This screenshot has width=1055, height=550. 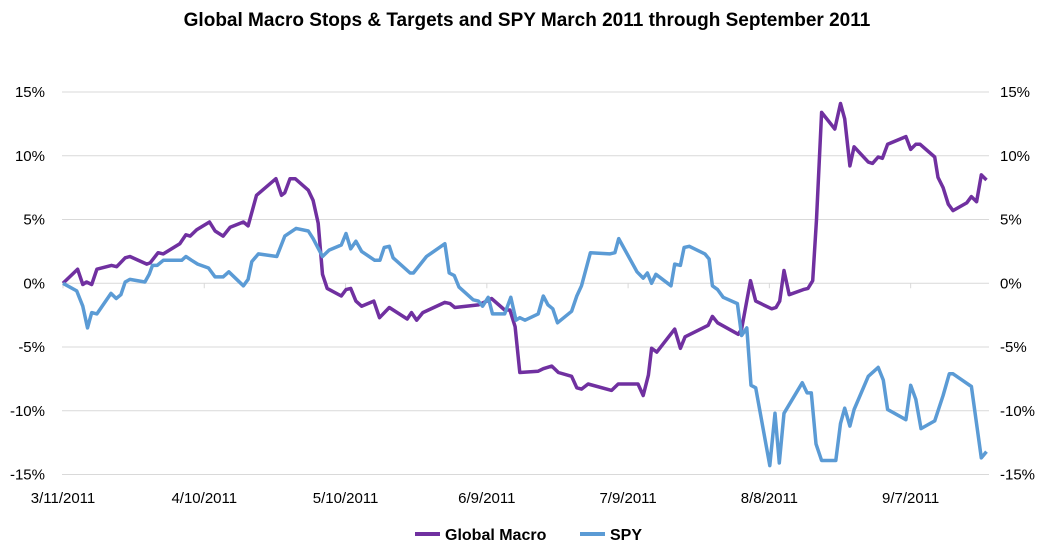 I want to click on x-tick-label: 4/10/2011, so click(x=204, y=498).